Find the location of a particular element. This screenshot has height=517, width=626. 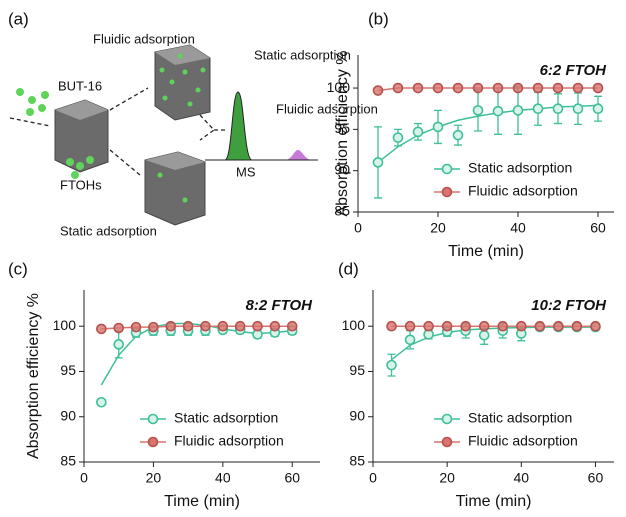

annotation: 6:2 FTOH is located at coordinates (574, 70).